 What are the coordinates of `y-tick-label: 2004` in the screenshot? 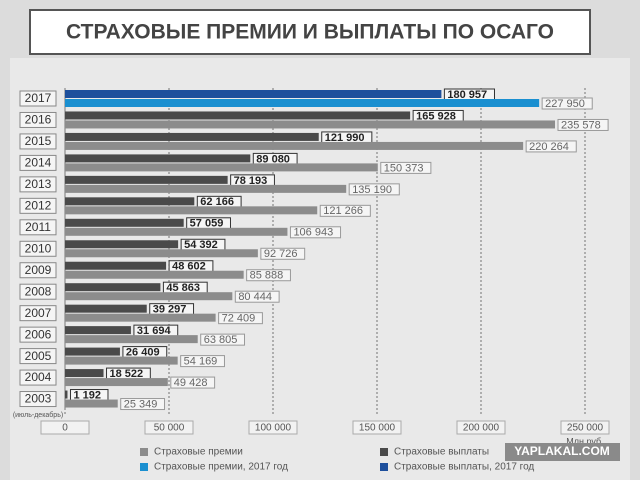 It's located at (38, 377).